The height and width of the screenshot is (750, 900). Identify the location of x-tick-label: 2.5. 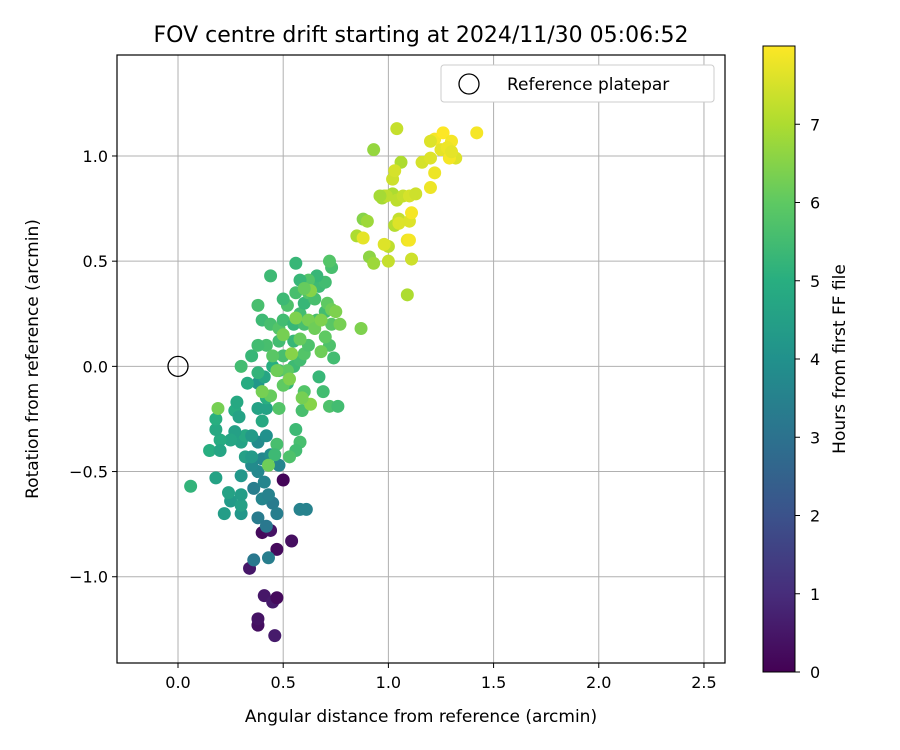
(703, 682).